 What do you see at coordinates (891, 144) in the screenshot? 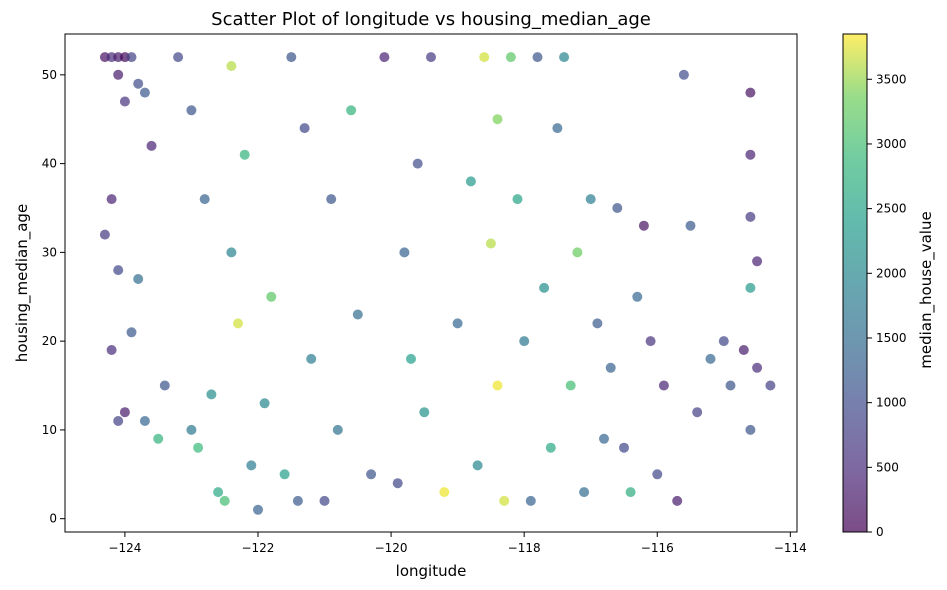
I see `colorbar-tick-label: 3000` at bounding box center [891, 144].